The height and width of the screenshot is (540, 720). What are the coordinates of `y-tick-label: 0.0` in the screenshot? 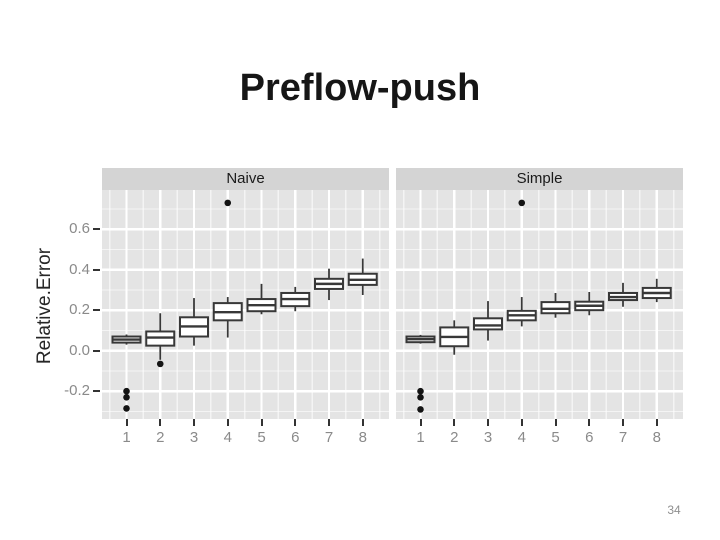 It's located at (79, 350).